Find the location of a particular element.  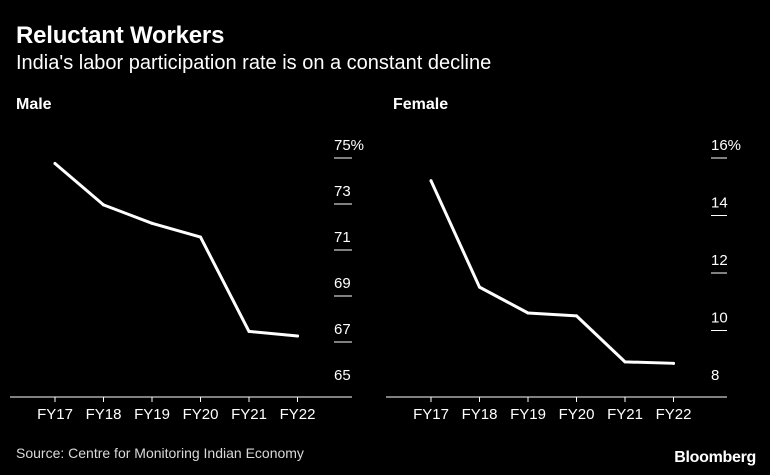

female-x-tick-label: FY20 is located at coordinates (577, 414).